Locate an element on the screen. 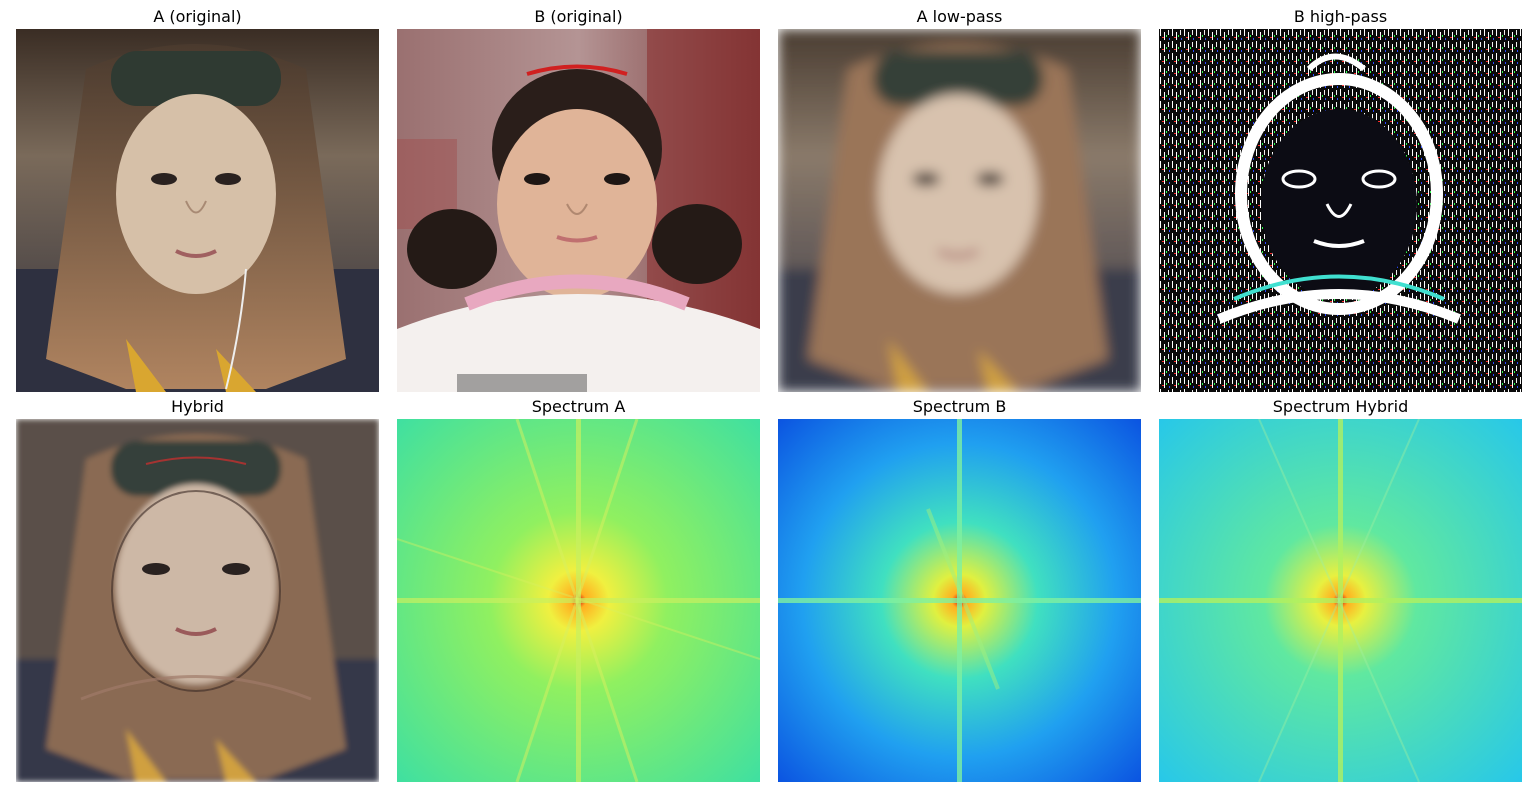  panel-title: Spectrum Hybrid is located at coordinates (1340, 406).